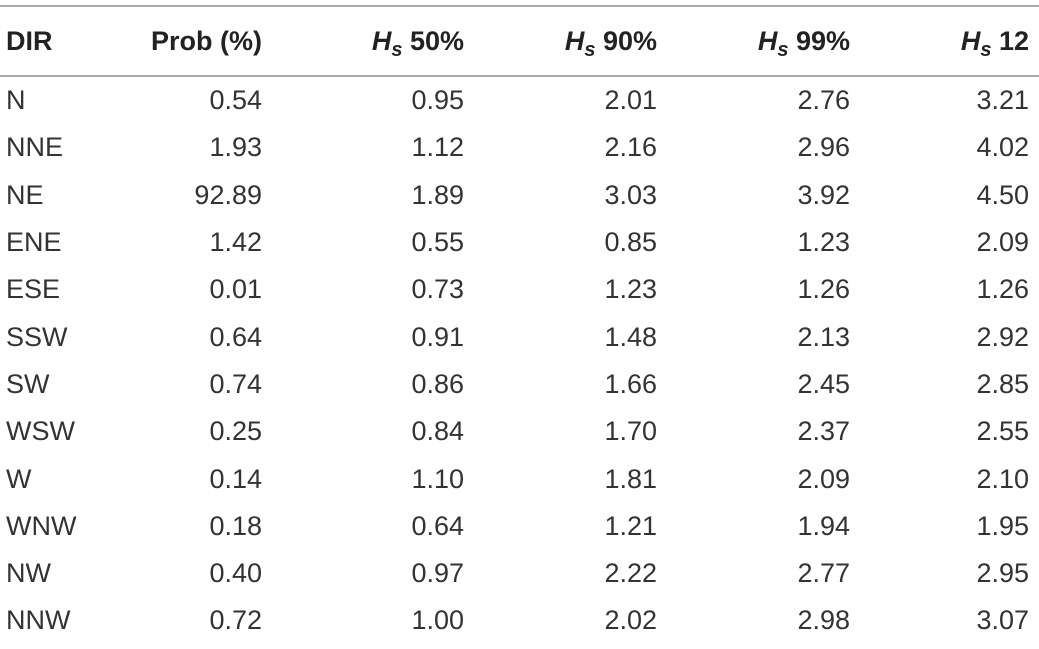  Describe the element at coordinates (437, 194) in the screenshot. I see `cell-hs50: 1.89` at that location.